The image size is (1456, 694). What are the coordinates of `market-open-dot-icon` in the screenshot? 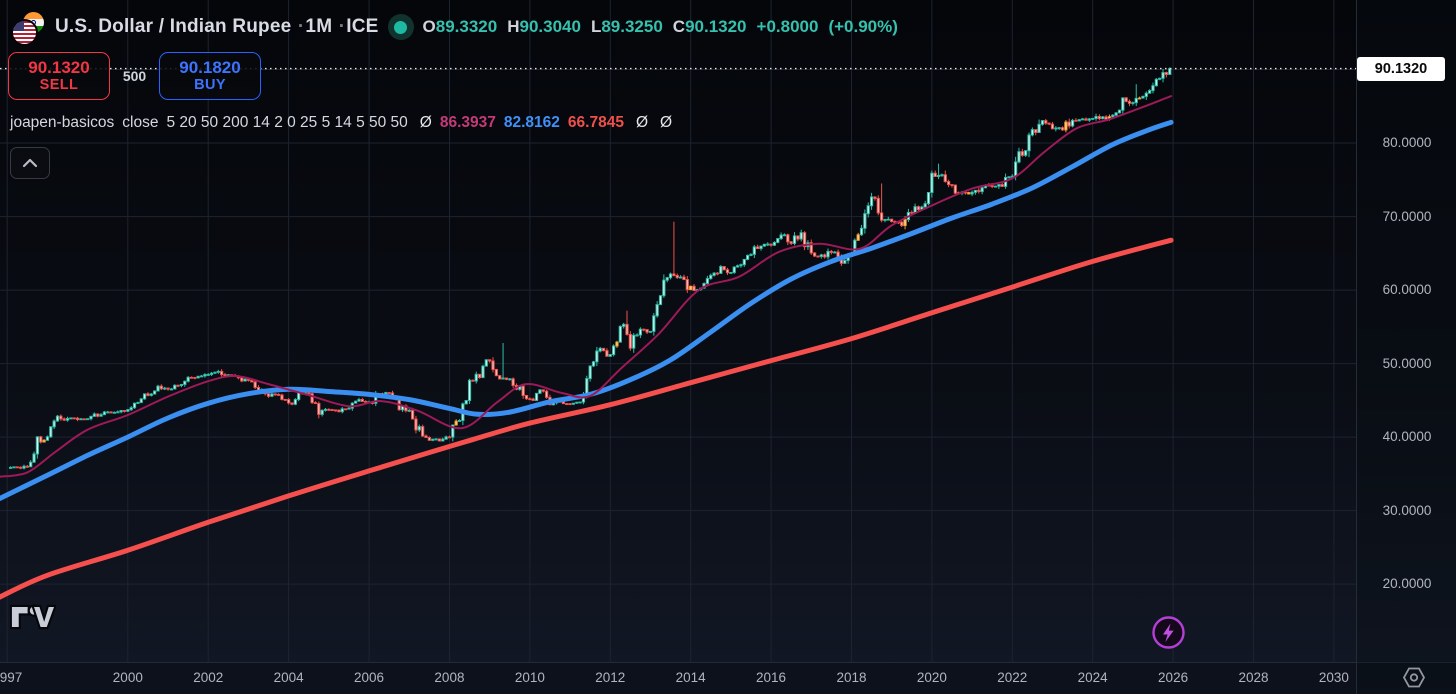 It's located at (400, 27).